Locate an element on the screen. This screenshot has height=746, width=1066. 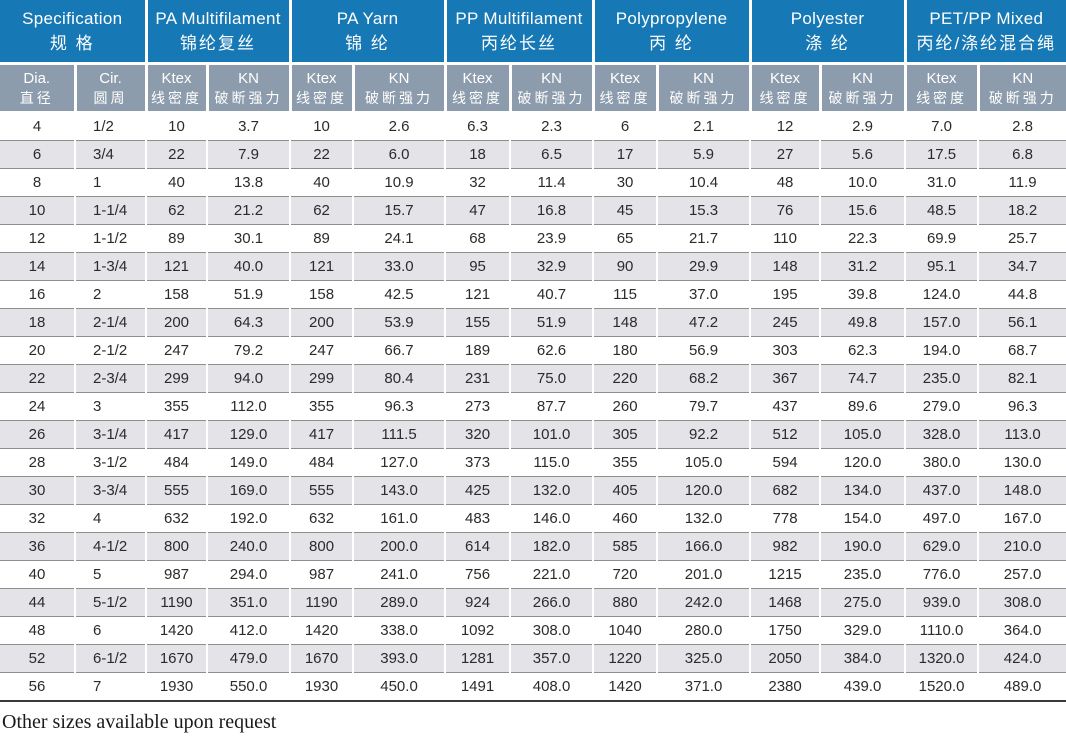
dia-cell: 40 is located at coordinates (38, 574).